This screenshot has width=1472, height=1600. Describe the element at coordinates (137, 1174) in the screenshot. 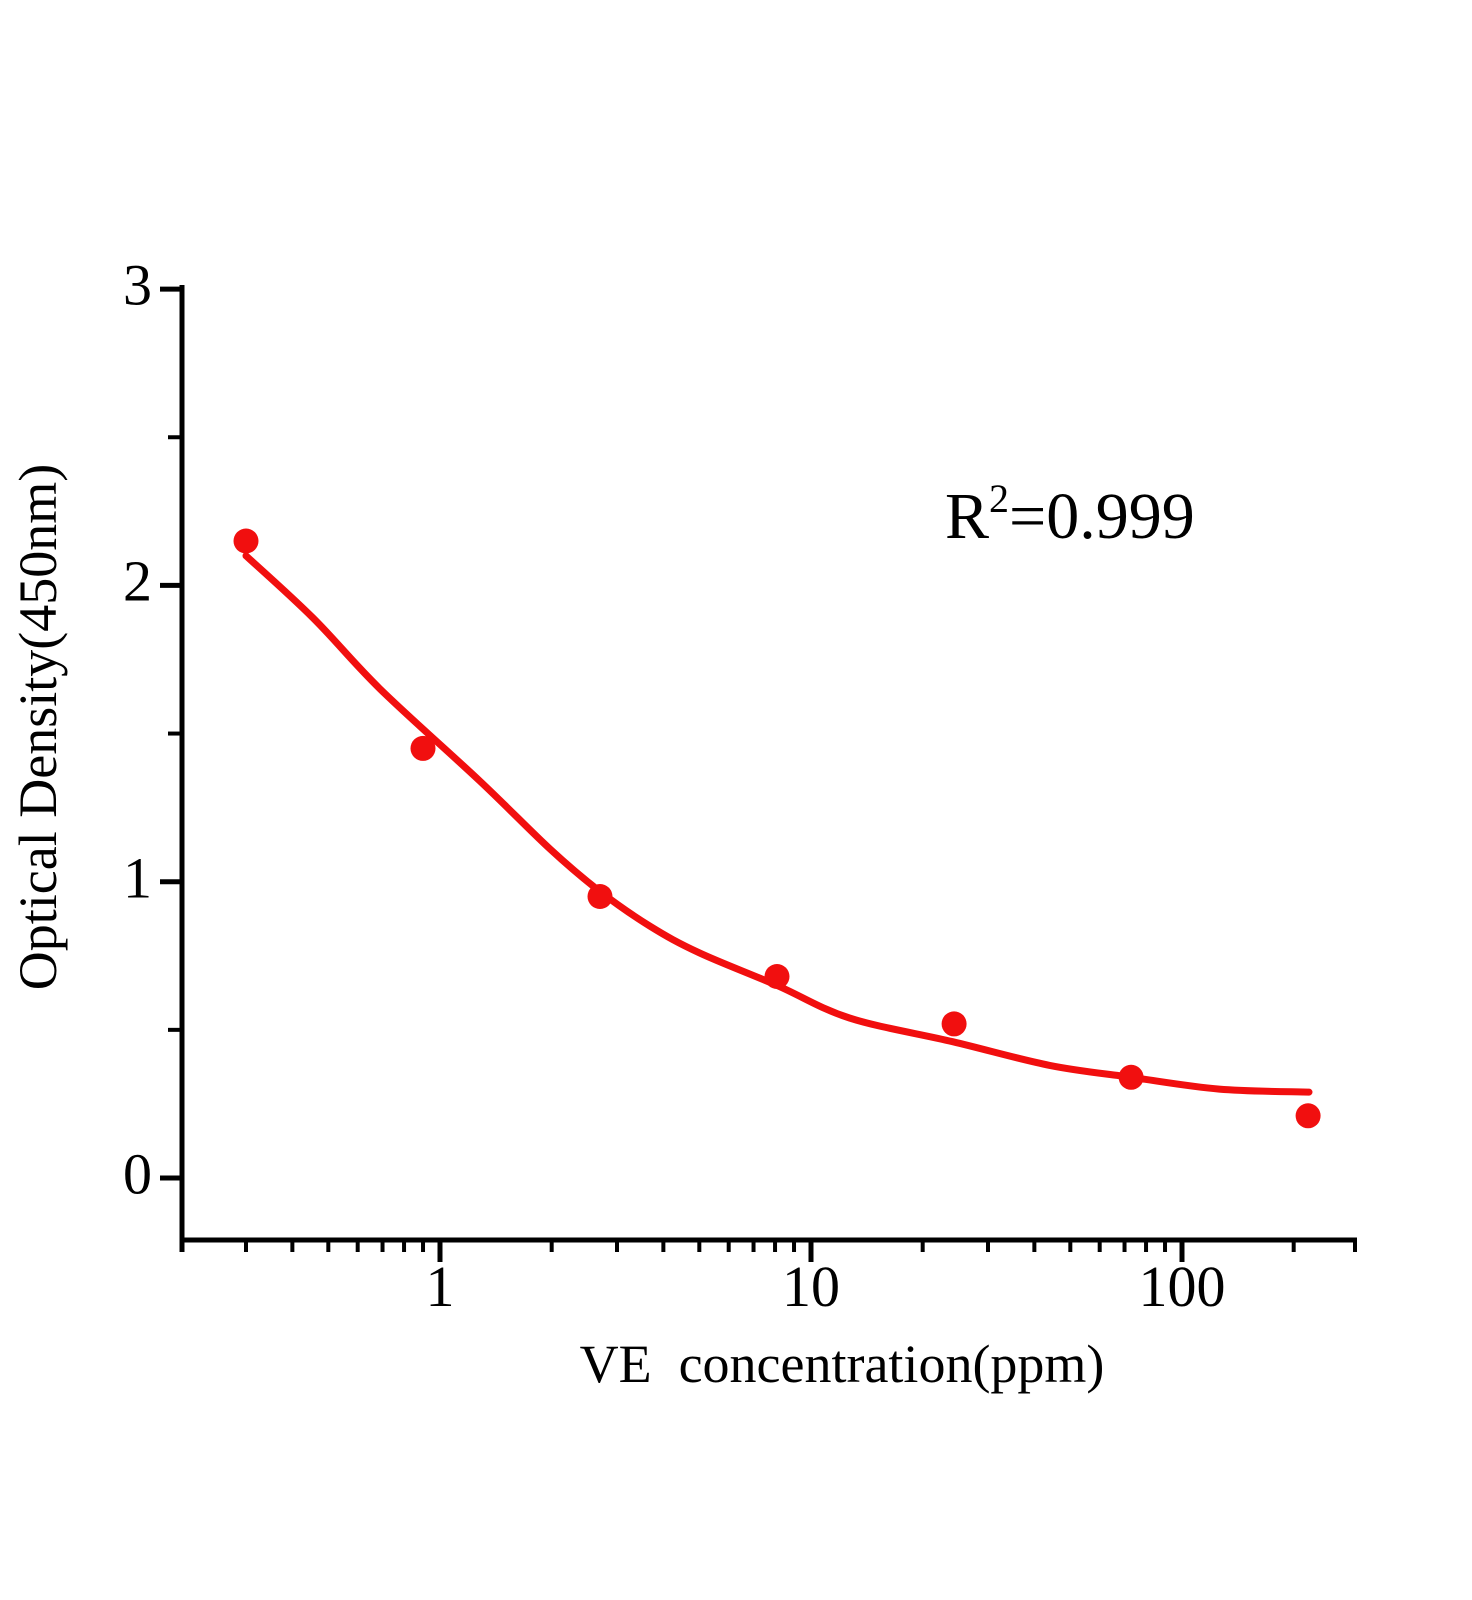

I see `y-tick-label: 0` at that location.